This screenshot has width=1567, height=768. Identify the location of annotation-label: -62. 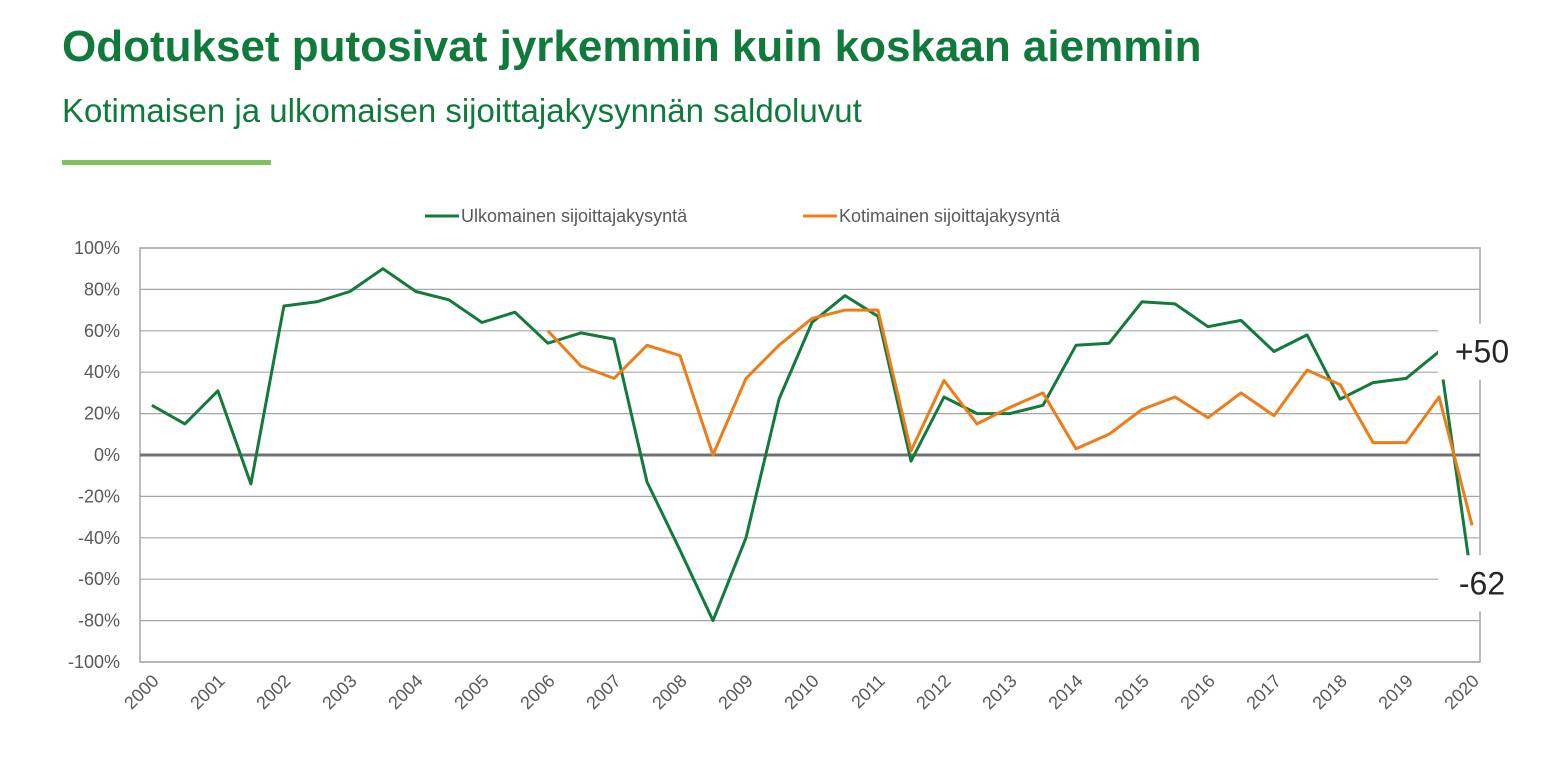
(1482, 583).